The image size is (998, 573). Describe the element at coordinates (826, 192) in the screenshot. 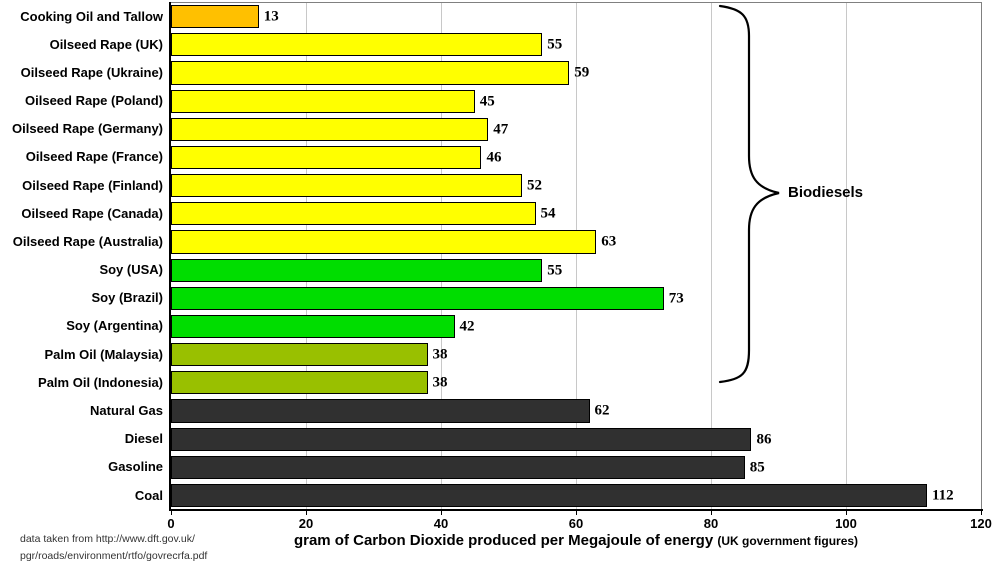

I see `biodiesels-label: Biodiesels` at that location.